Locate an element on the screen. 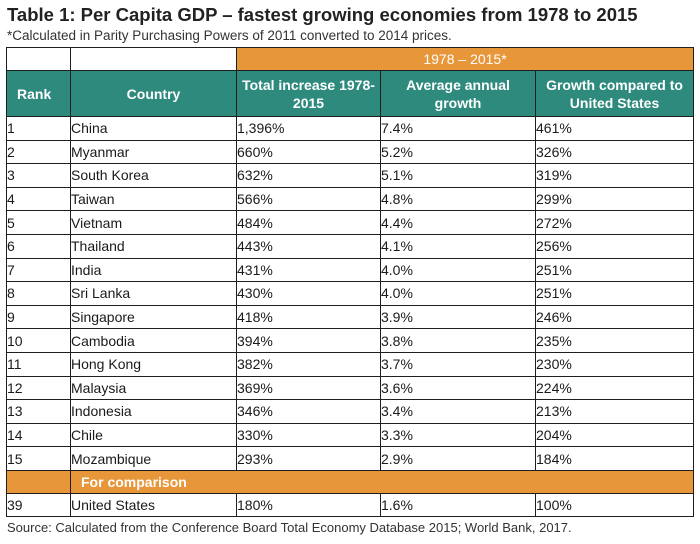 This screenshot has height=544, width=700. table-row: 10 Cambodia 394% 3.8% 235% is located at coordinates (350, 340).